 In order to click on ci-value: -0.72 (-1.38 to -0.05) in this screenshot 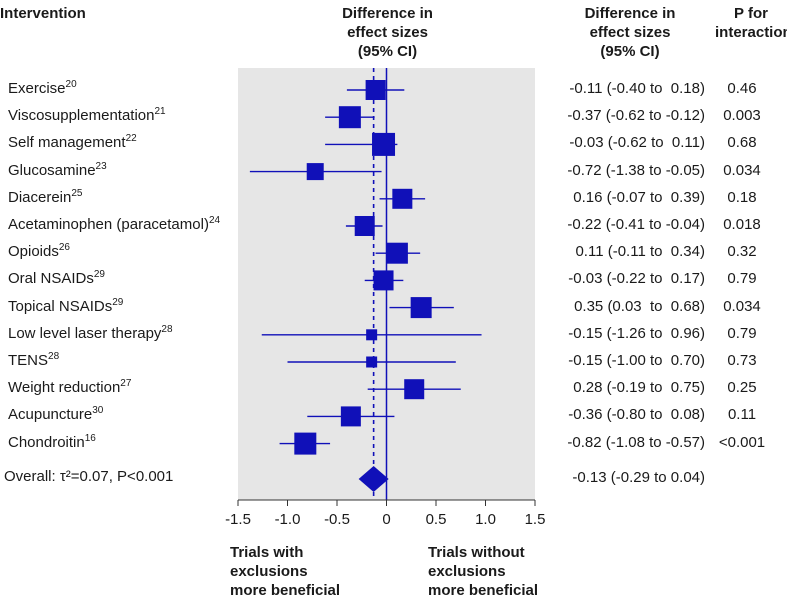, I will do `click(636, 170)`.